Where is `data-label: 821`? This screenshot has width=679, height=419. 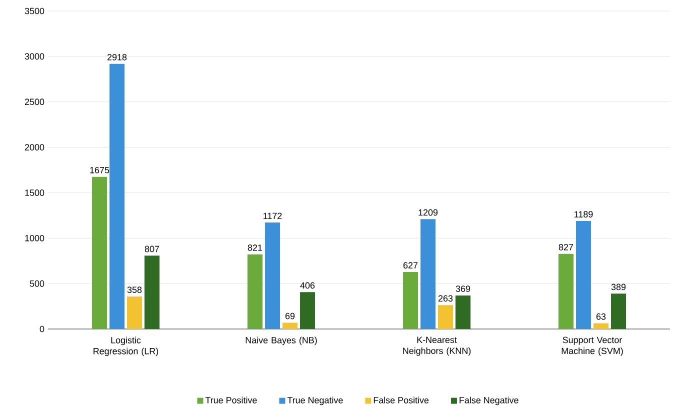
data-label: 821 is located at coordinates (255, 247).